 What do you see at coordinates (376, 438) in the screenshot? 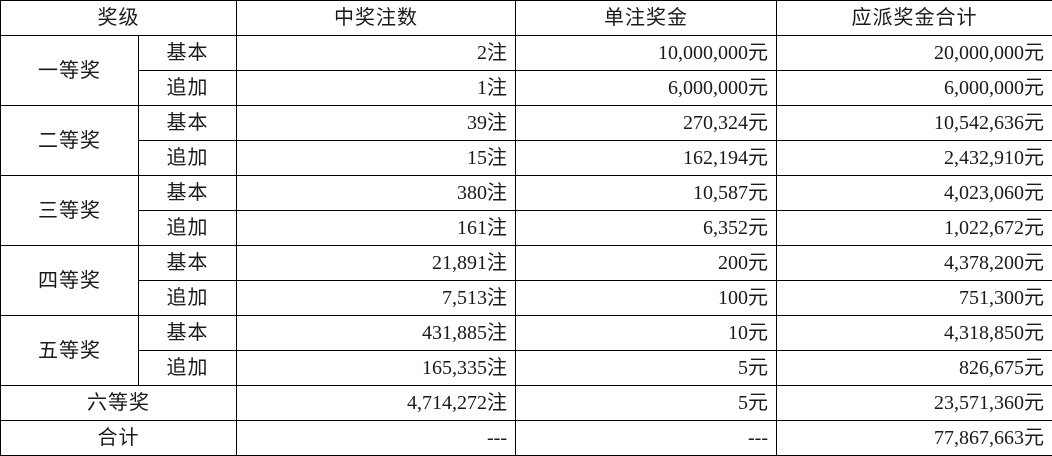
I see `winning-bets-value: ---` at bounding box center [376, 438].